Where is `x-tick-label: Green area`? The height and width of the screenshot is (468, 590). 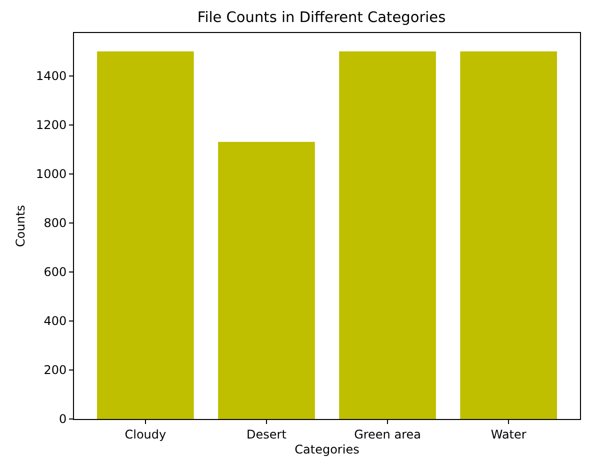 x-tick-label: Green area is located at coordinates (387, 434).